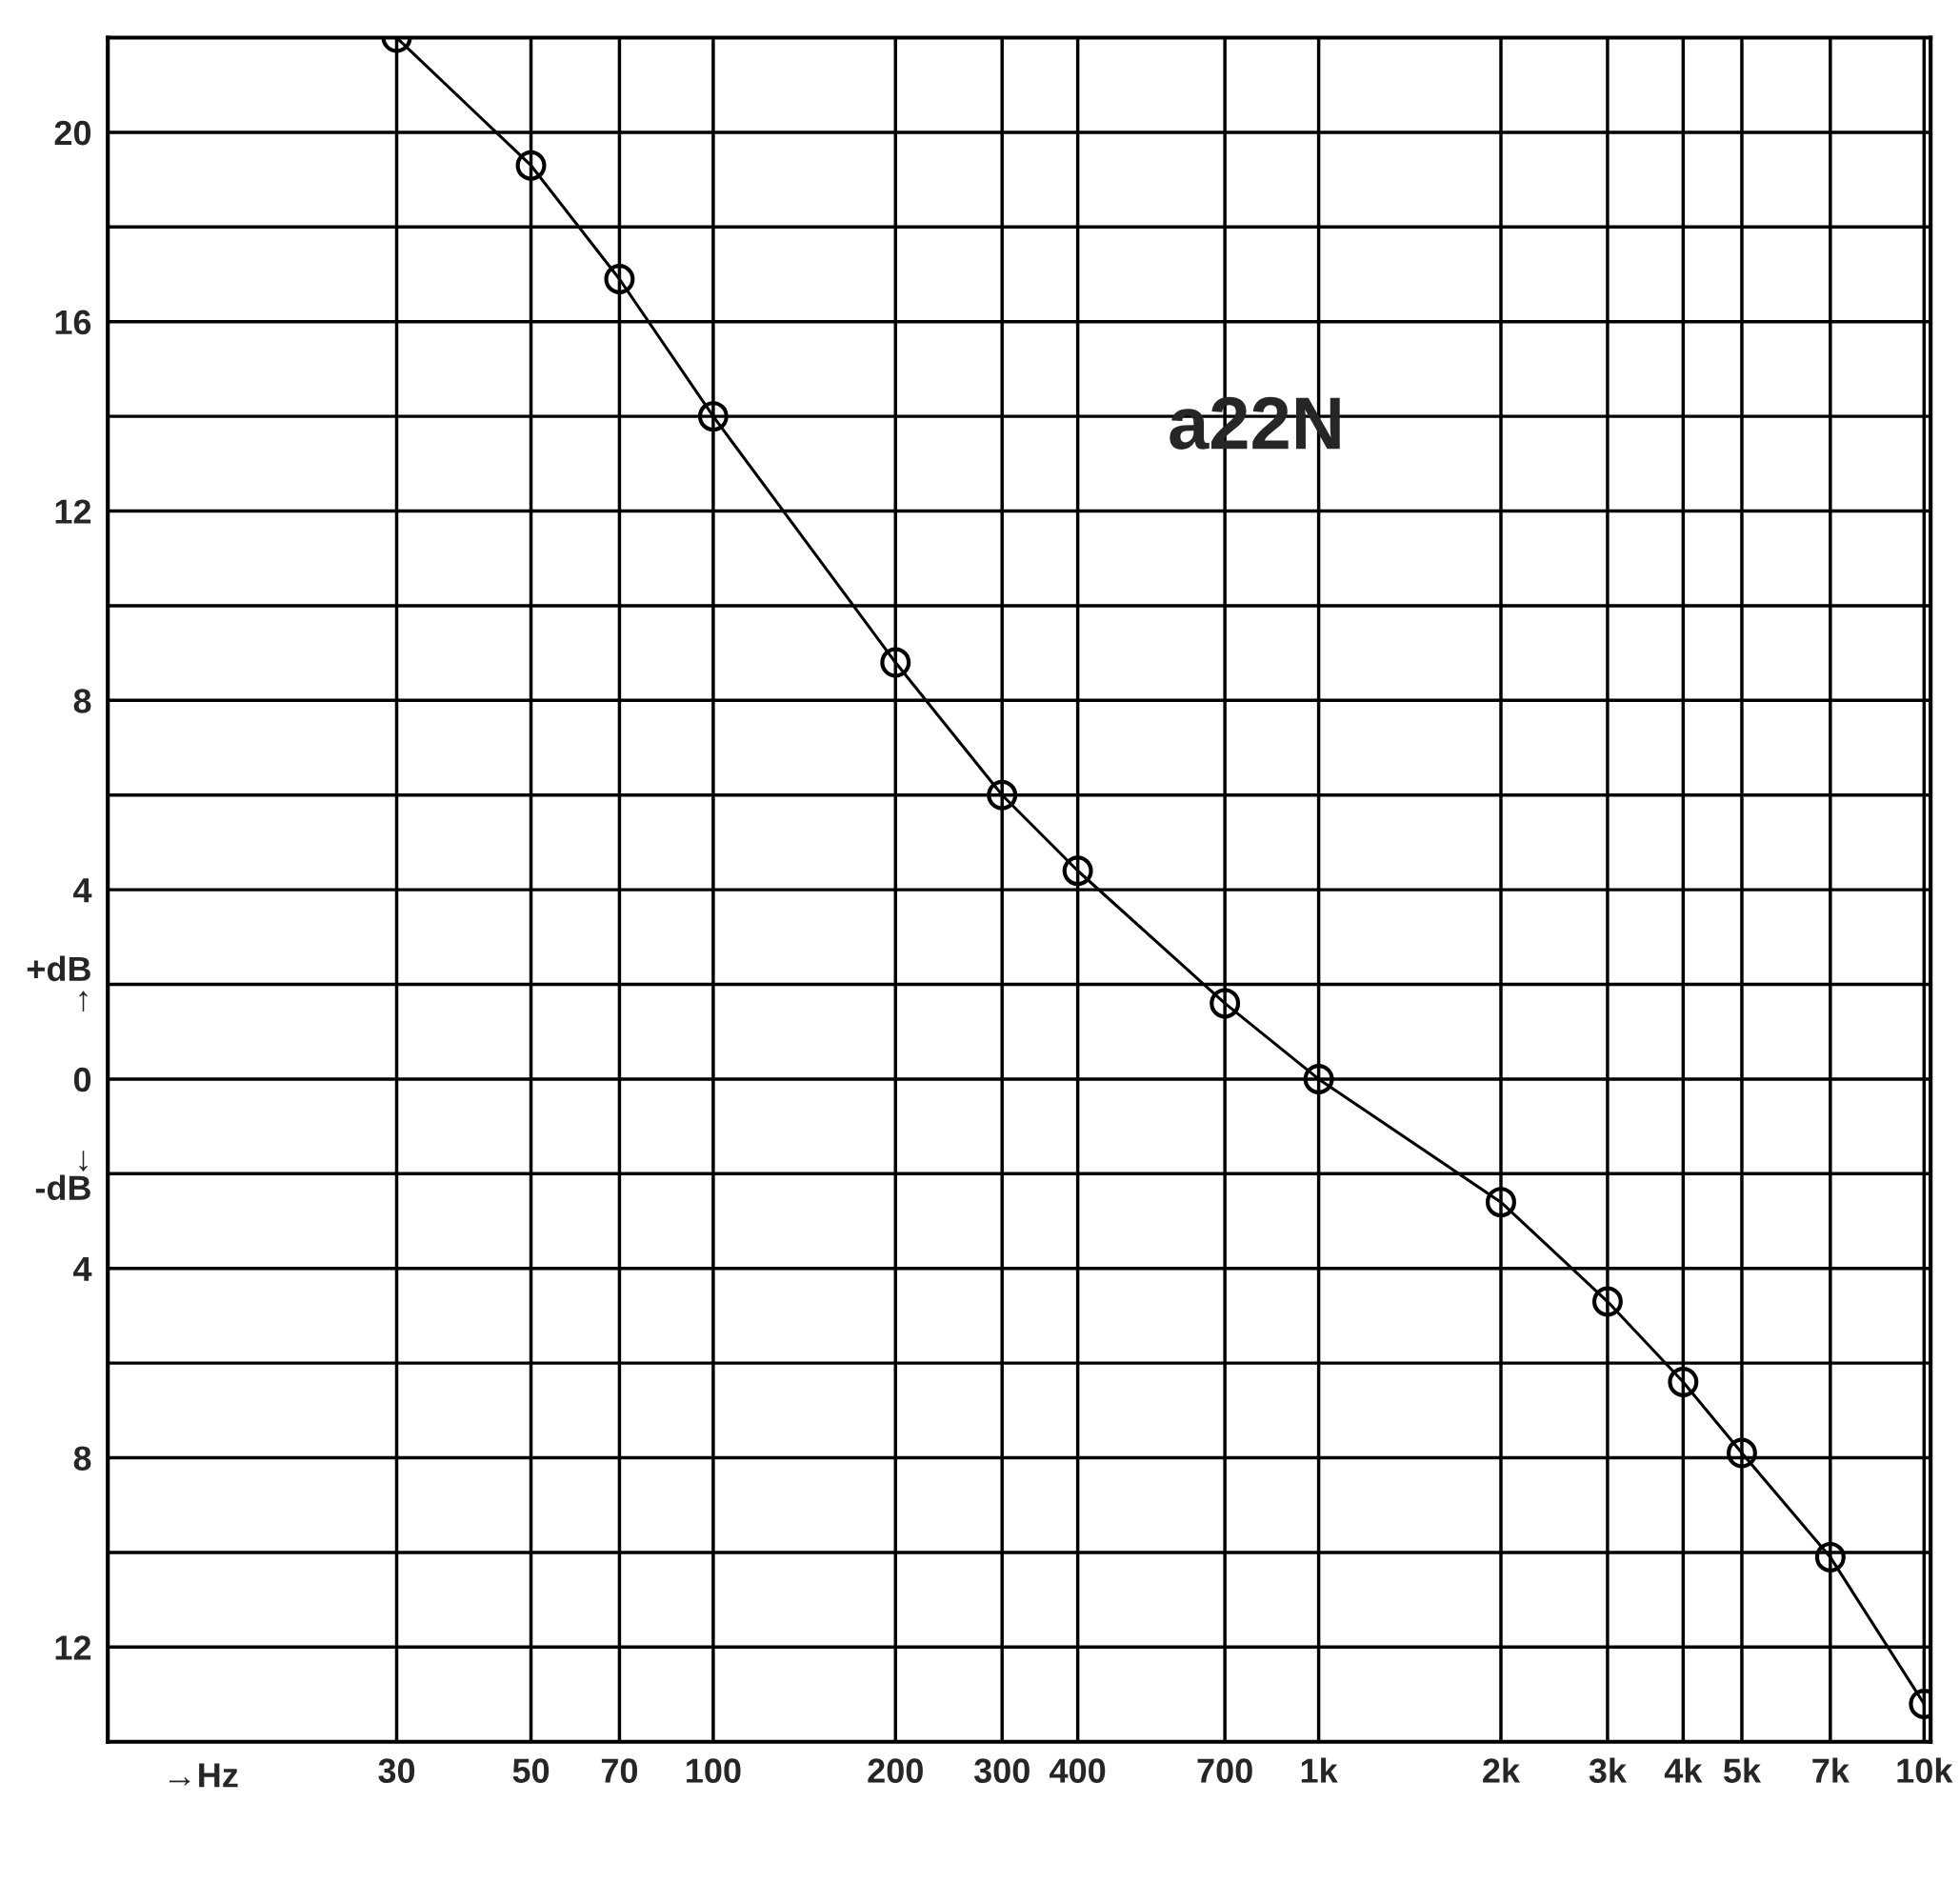  I want to click on x-tick-label: 50, so click(531, 1770).